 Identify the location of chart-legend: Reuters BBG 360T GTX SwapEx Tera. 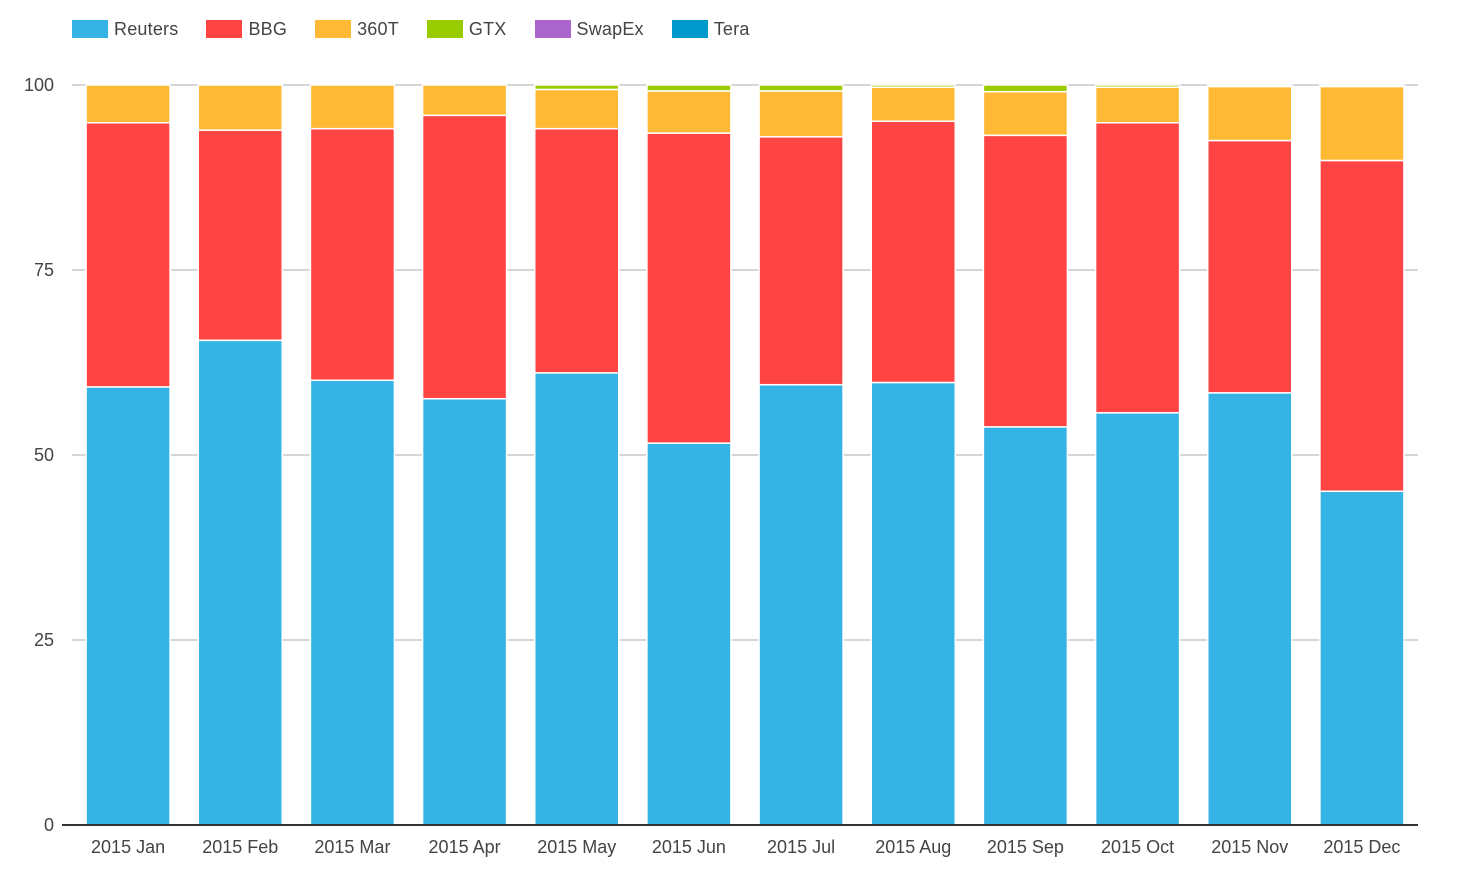
(425, 29).